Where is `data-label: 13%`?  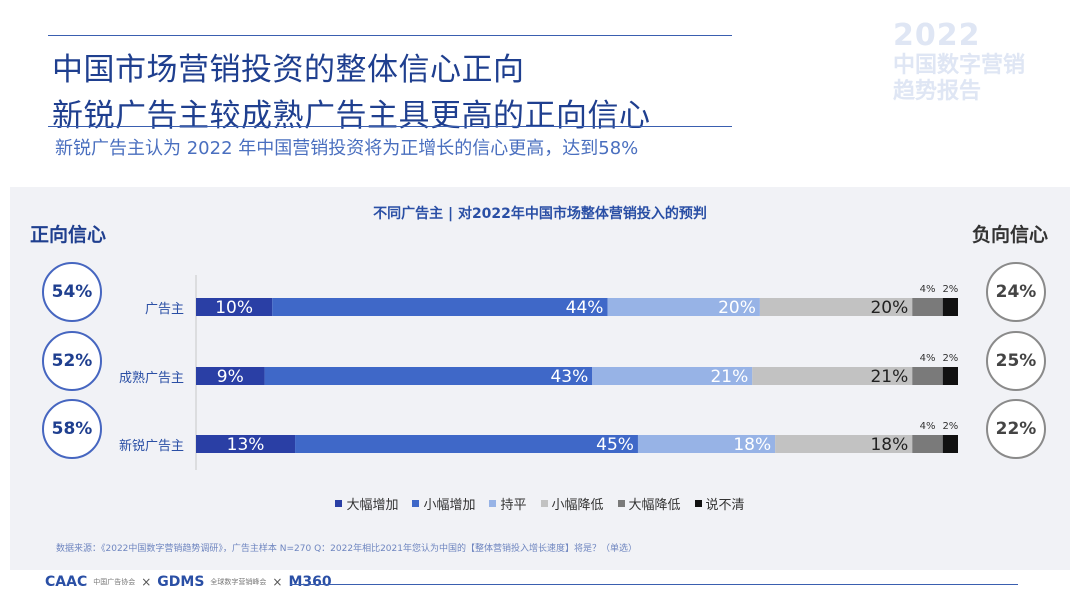
data-label: 13% is located at coordinates (246, 445).